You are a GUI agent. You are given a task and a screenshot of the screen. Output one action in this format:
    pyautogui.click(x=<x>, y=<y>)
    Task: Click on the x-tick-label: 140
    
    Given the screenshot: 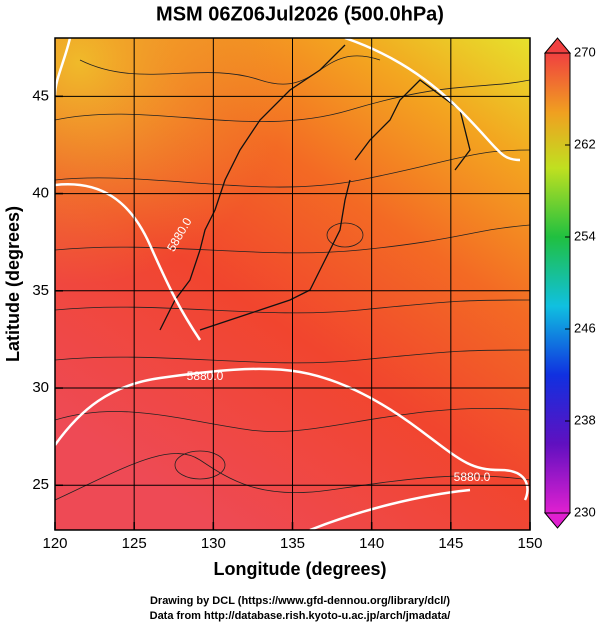 What is the action you would take?
    pyautogui.click(x=371, y=543)
    